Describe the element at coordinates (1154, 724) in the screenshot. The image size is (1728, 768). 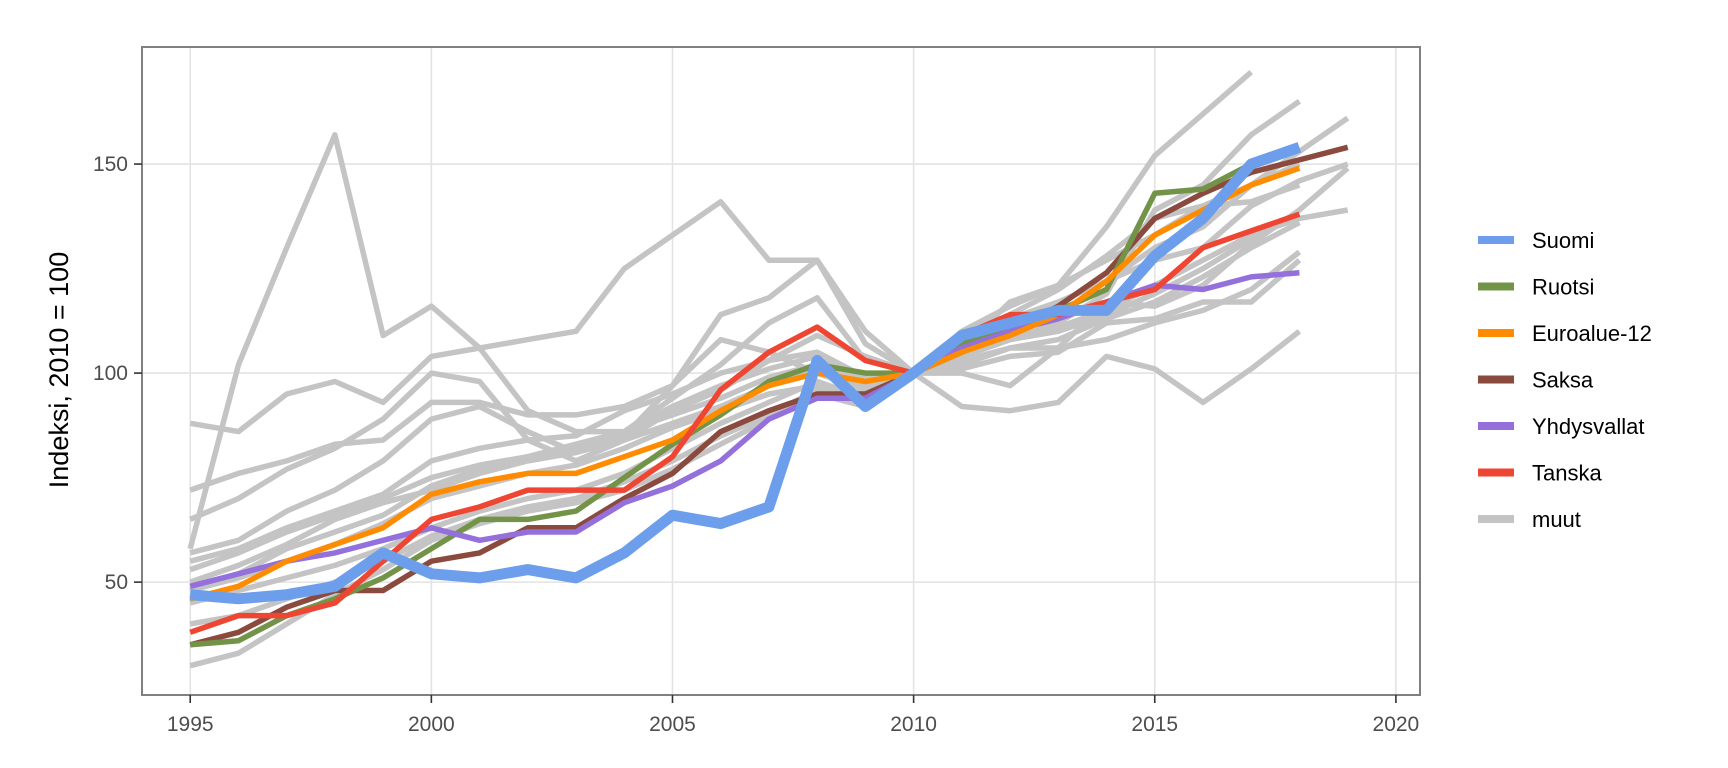
I see `x-tick-label: 2015` at that location.